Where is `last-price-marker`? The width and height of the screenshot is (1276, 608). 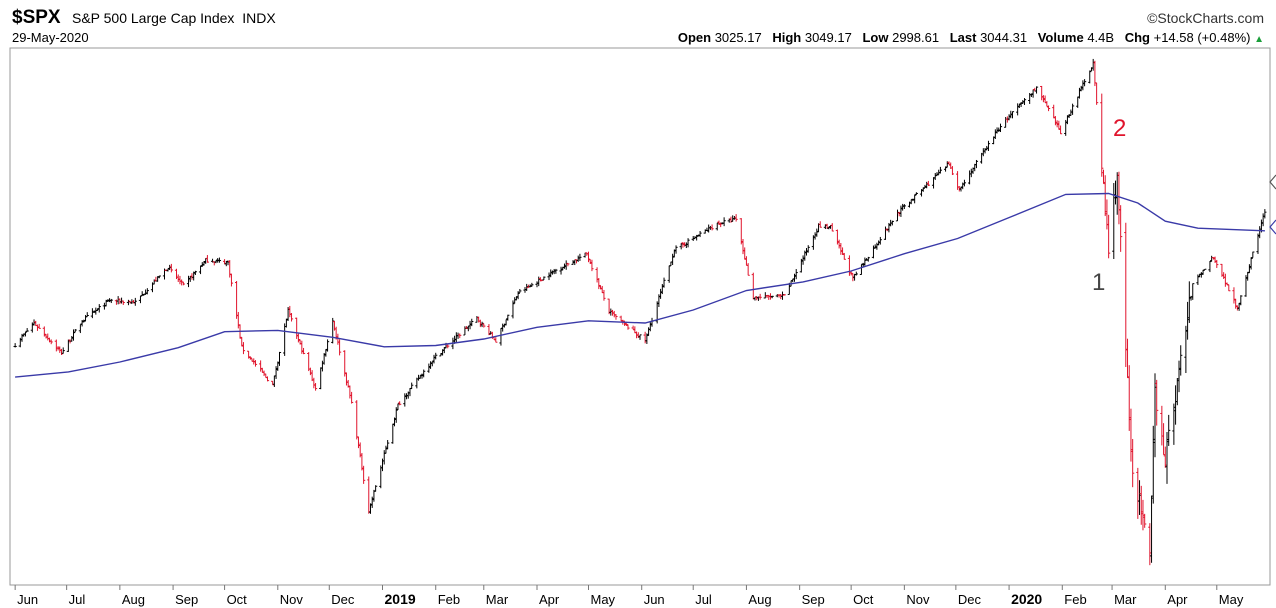 last-price-marker is located at coordinates (1272, 182).